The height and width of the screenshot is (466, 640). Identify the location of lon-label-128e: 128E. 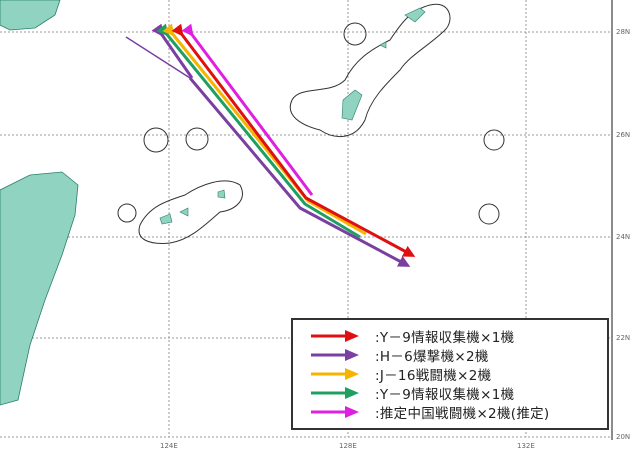
(348, 446).